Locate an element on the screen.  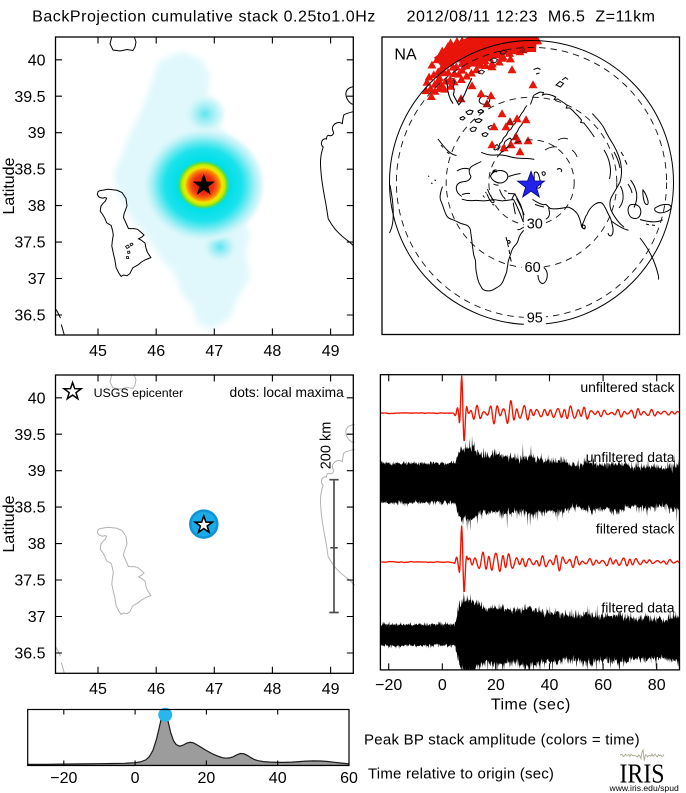
svg-text: 200 km is located at coordinates (327, 446).